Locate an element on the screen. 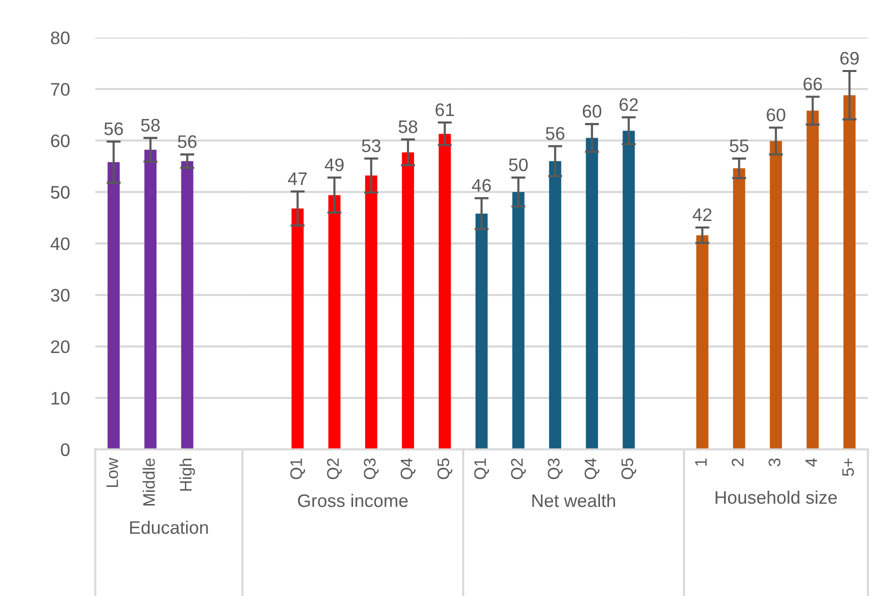 Image resolution: width=882 pixels, height=596 pixels. y-tick-label: 10 is located at coordinates (61, 398).